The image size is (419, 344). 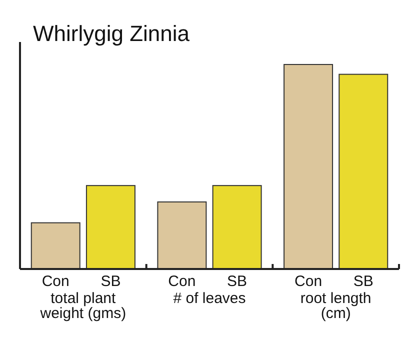 What do you see at coordinates (111, 33) in the screenshot?
I see `chart-title: Whirlygig Zinnia` at bounding box center [111, 33].